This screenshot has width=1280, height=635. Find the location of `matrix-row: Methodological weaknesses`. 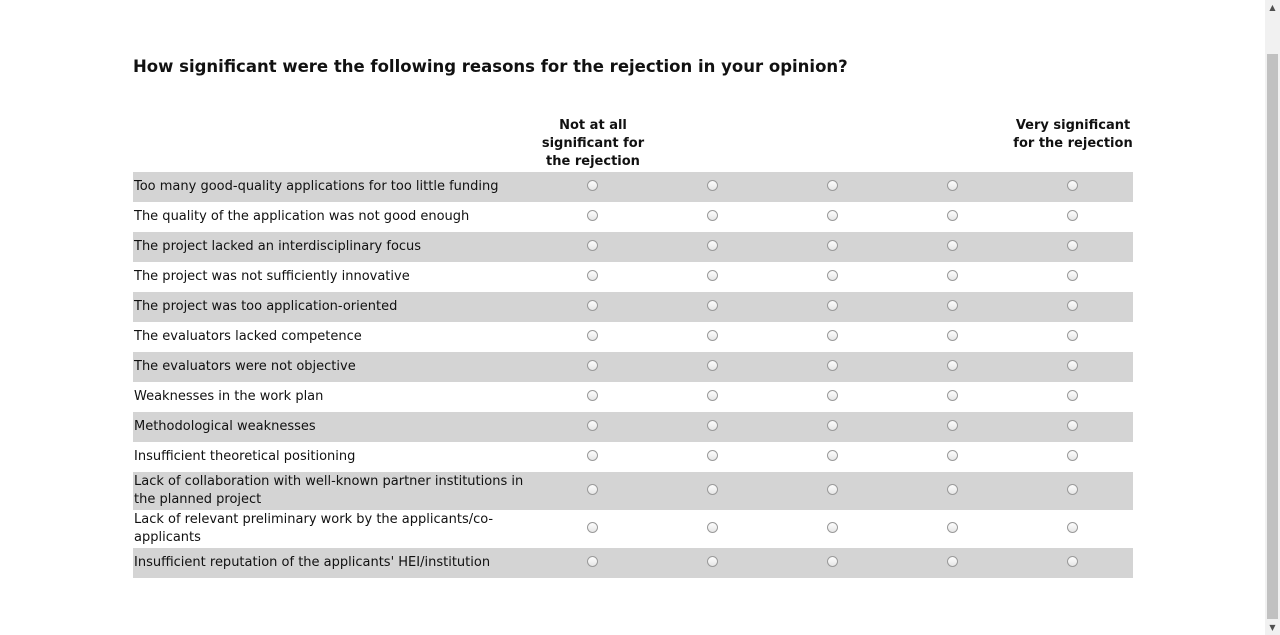

matrix-row: Methodological weaknesses is located at coordinates (633, 427).